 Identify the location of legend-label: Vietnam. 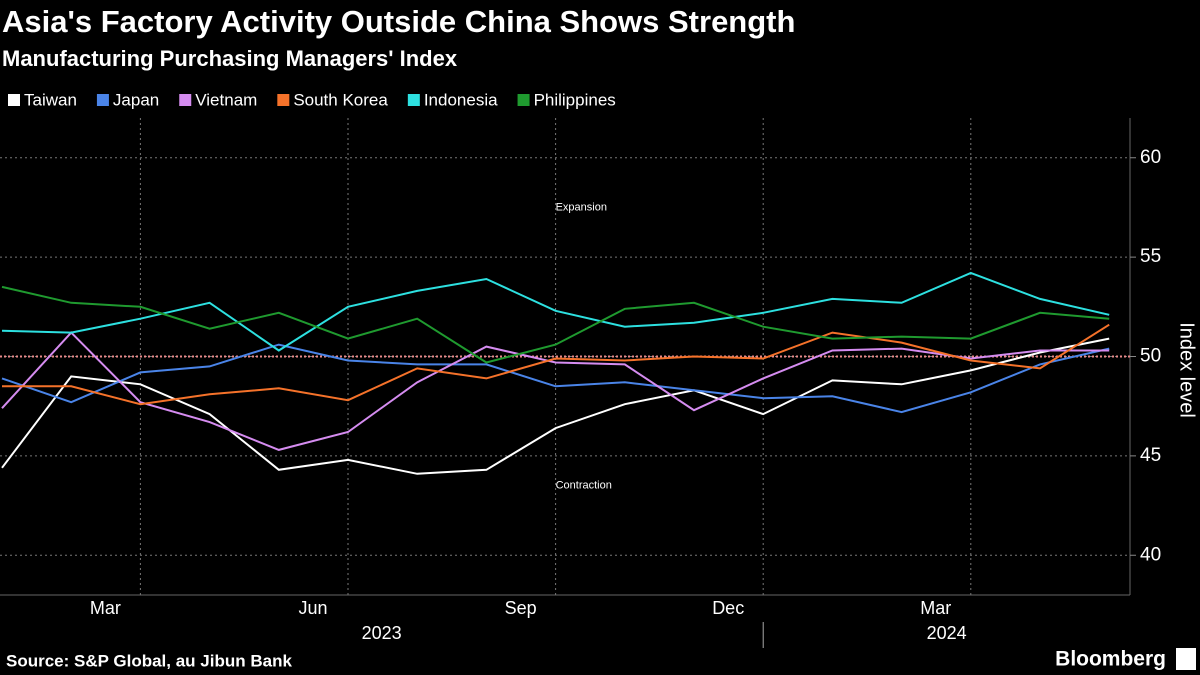
(226, 99).